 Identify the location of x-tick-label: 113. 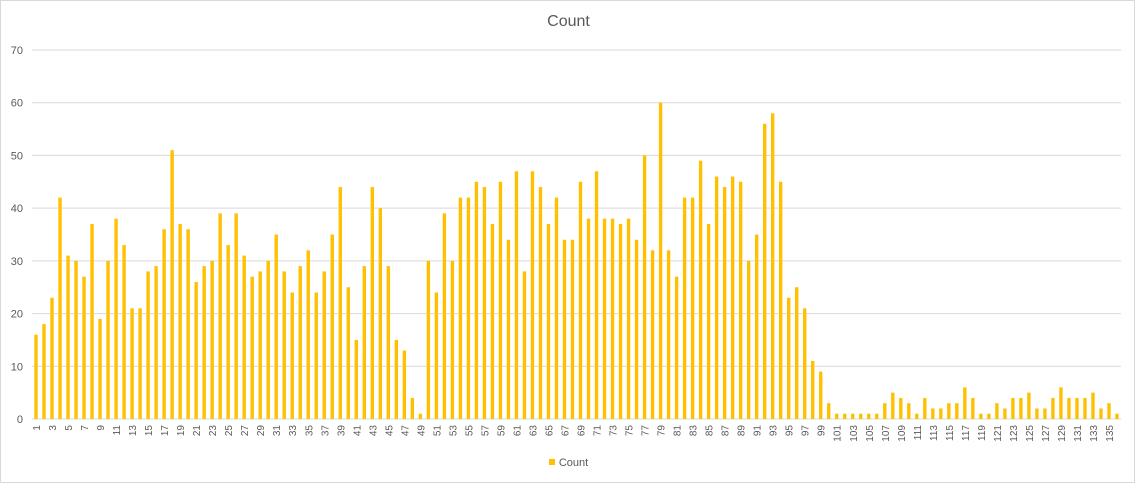
(934, 433).